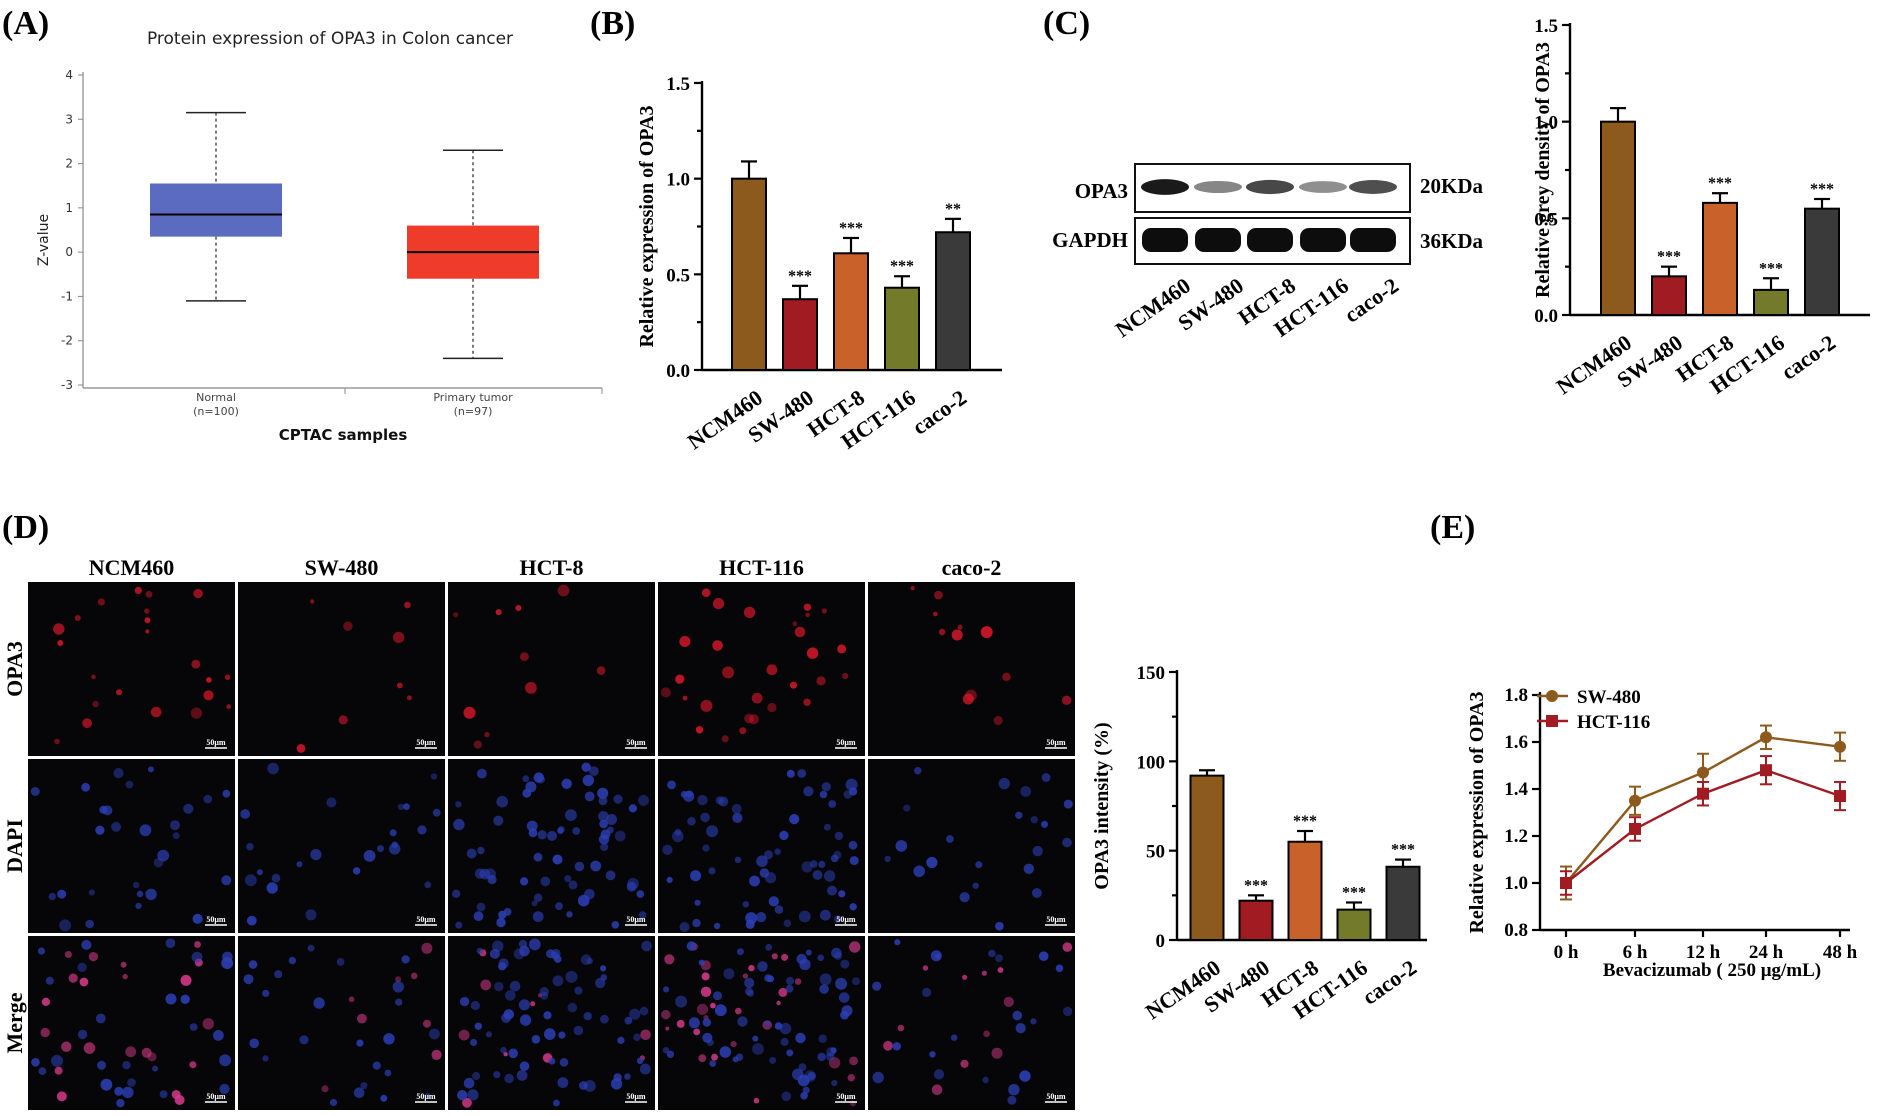  I want to click on bar-ncm460, so click(1207, 857).